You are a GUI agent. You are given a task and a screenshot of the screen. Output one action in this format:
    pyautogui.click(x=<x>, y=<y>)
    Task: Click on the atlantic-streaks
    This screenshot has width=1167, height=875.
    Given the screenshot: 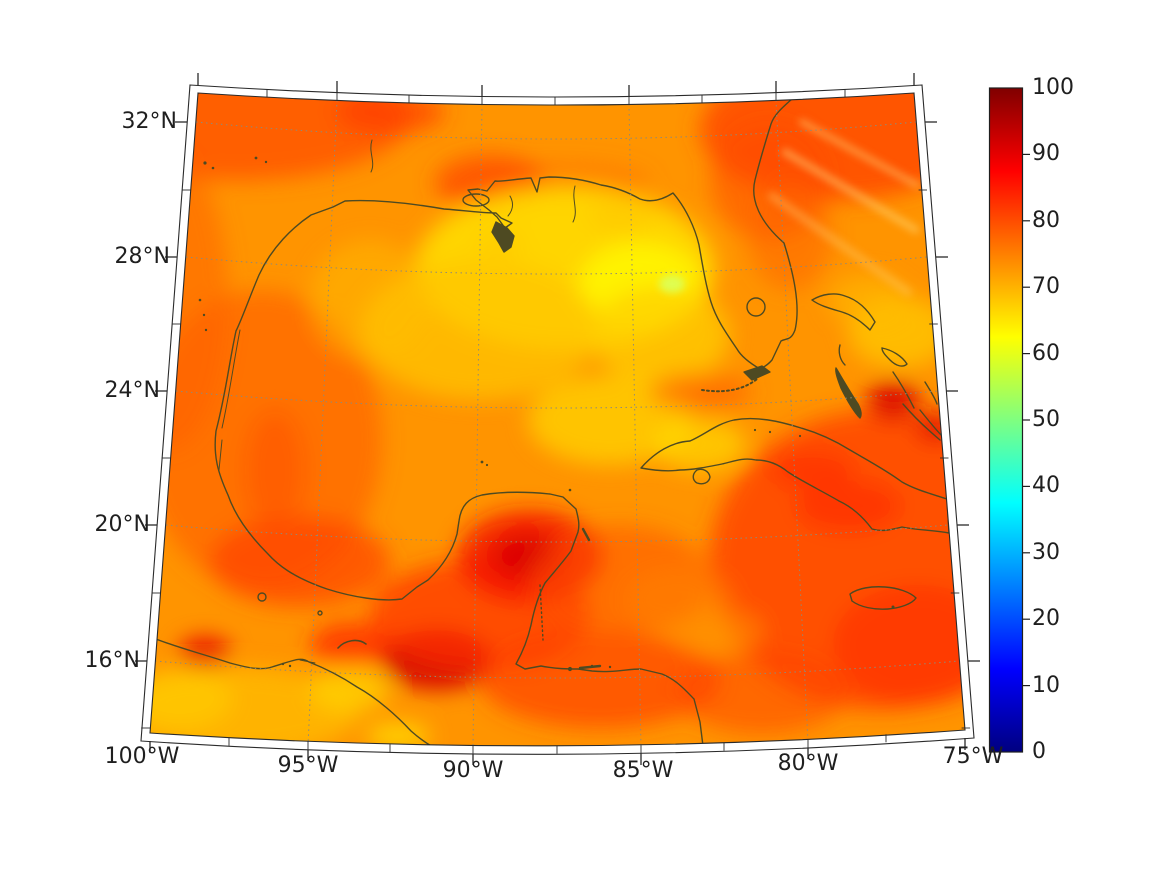 What is the action you would take?
    pyautogui.click(x=789, y=207)
    